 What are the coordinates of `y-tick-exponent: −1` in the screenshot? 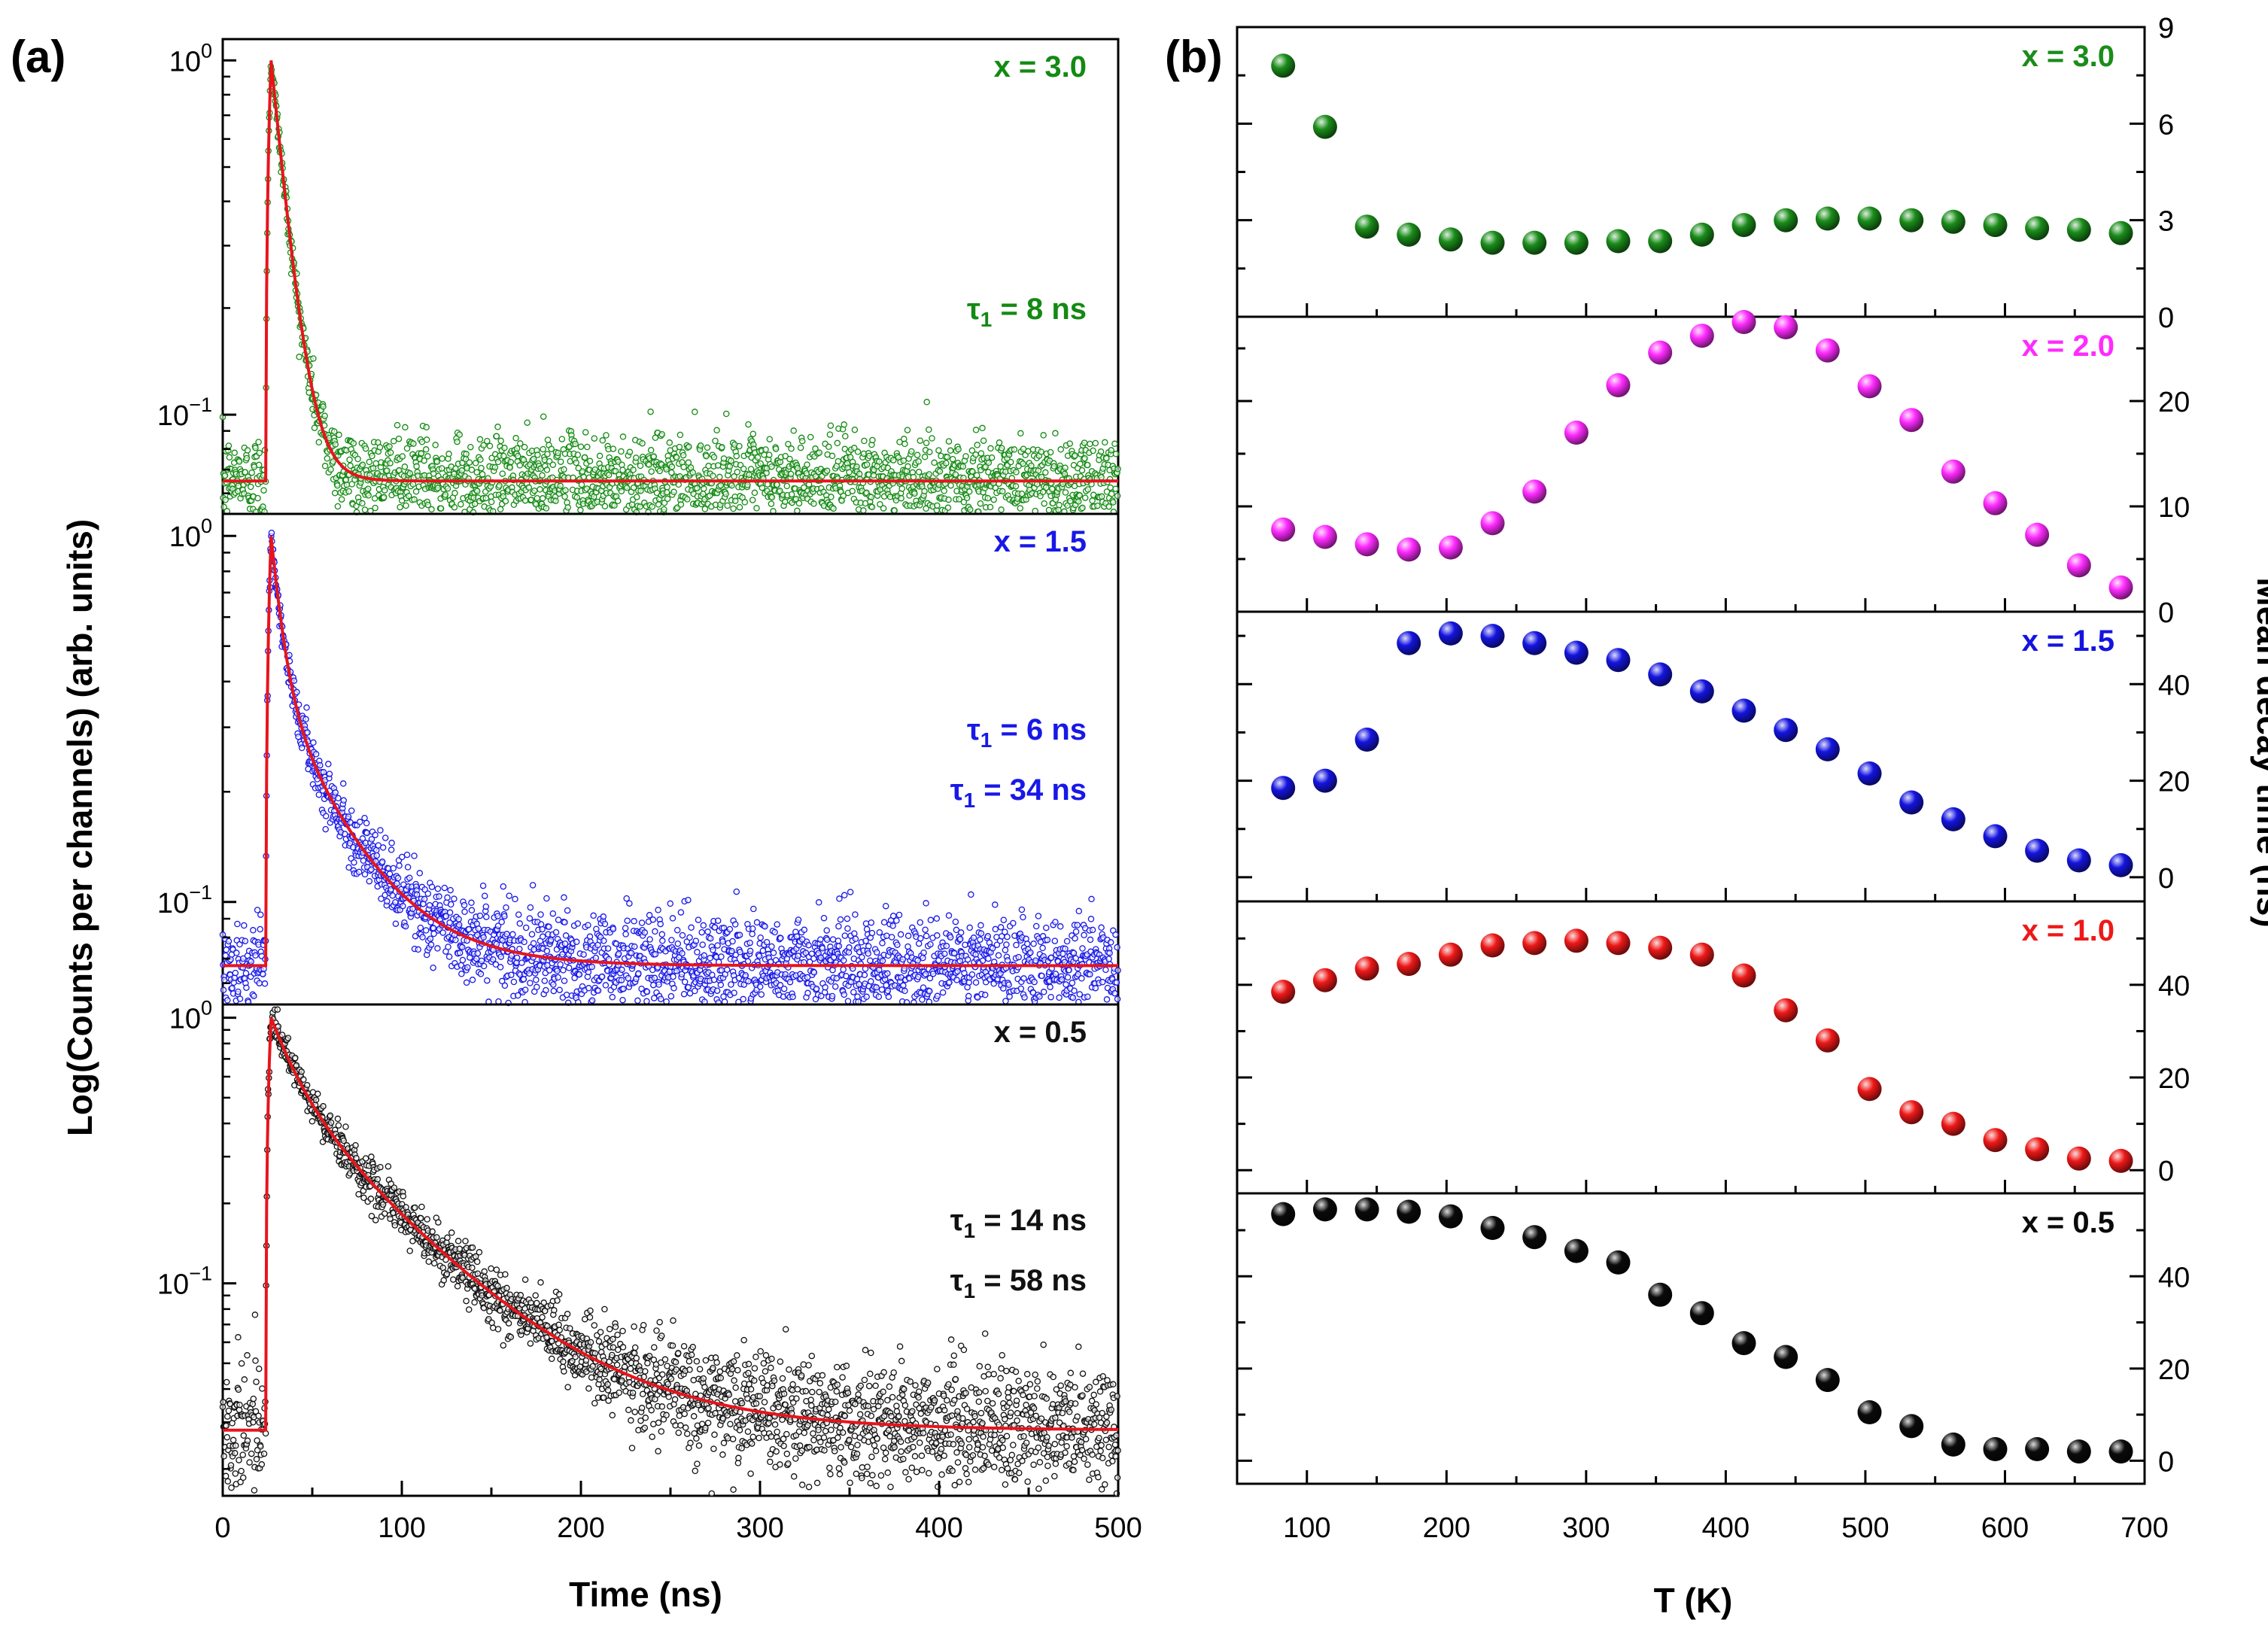 It's located at (201, 405).